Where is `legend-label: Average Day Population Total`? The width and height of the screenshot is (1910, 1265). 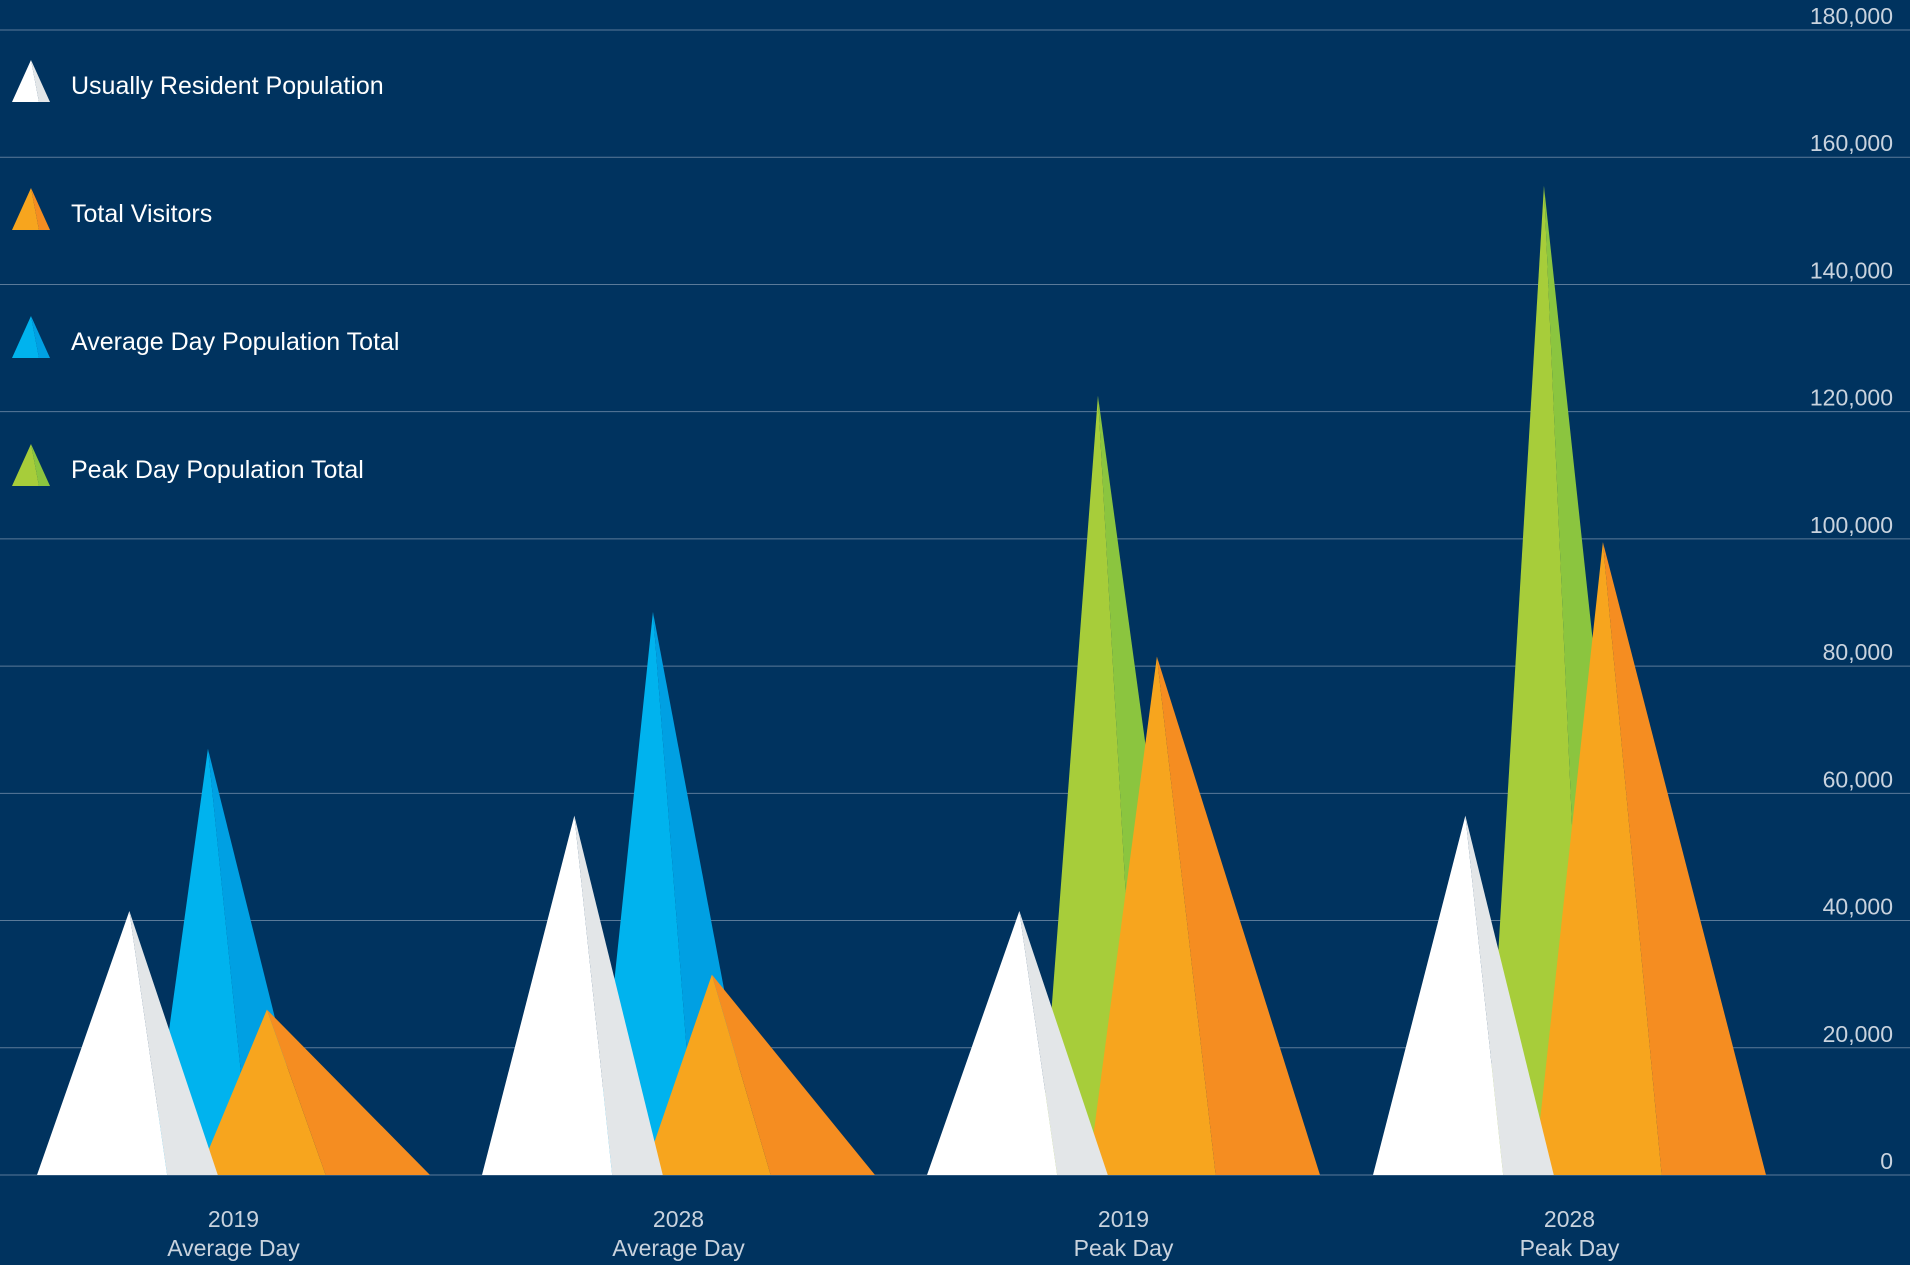 legend-label: Average Day Population Total is located at coordinates (235, 342).